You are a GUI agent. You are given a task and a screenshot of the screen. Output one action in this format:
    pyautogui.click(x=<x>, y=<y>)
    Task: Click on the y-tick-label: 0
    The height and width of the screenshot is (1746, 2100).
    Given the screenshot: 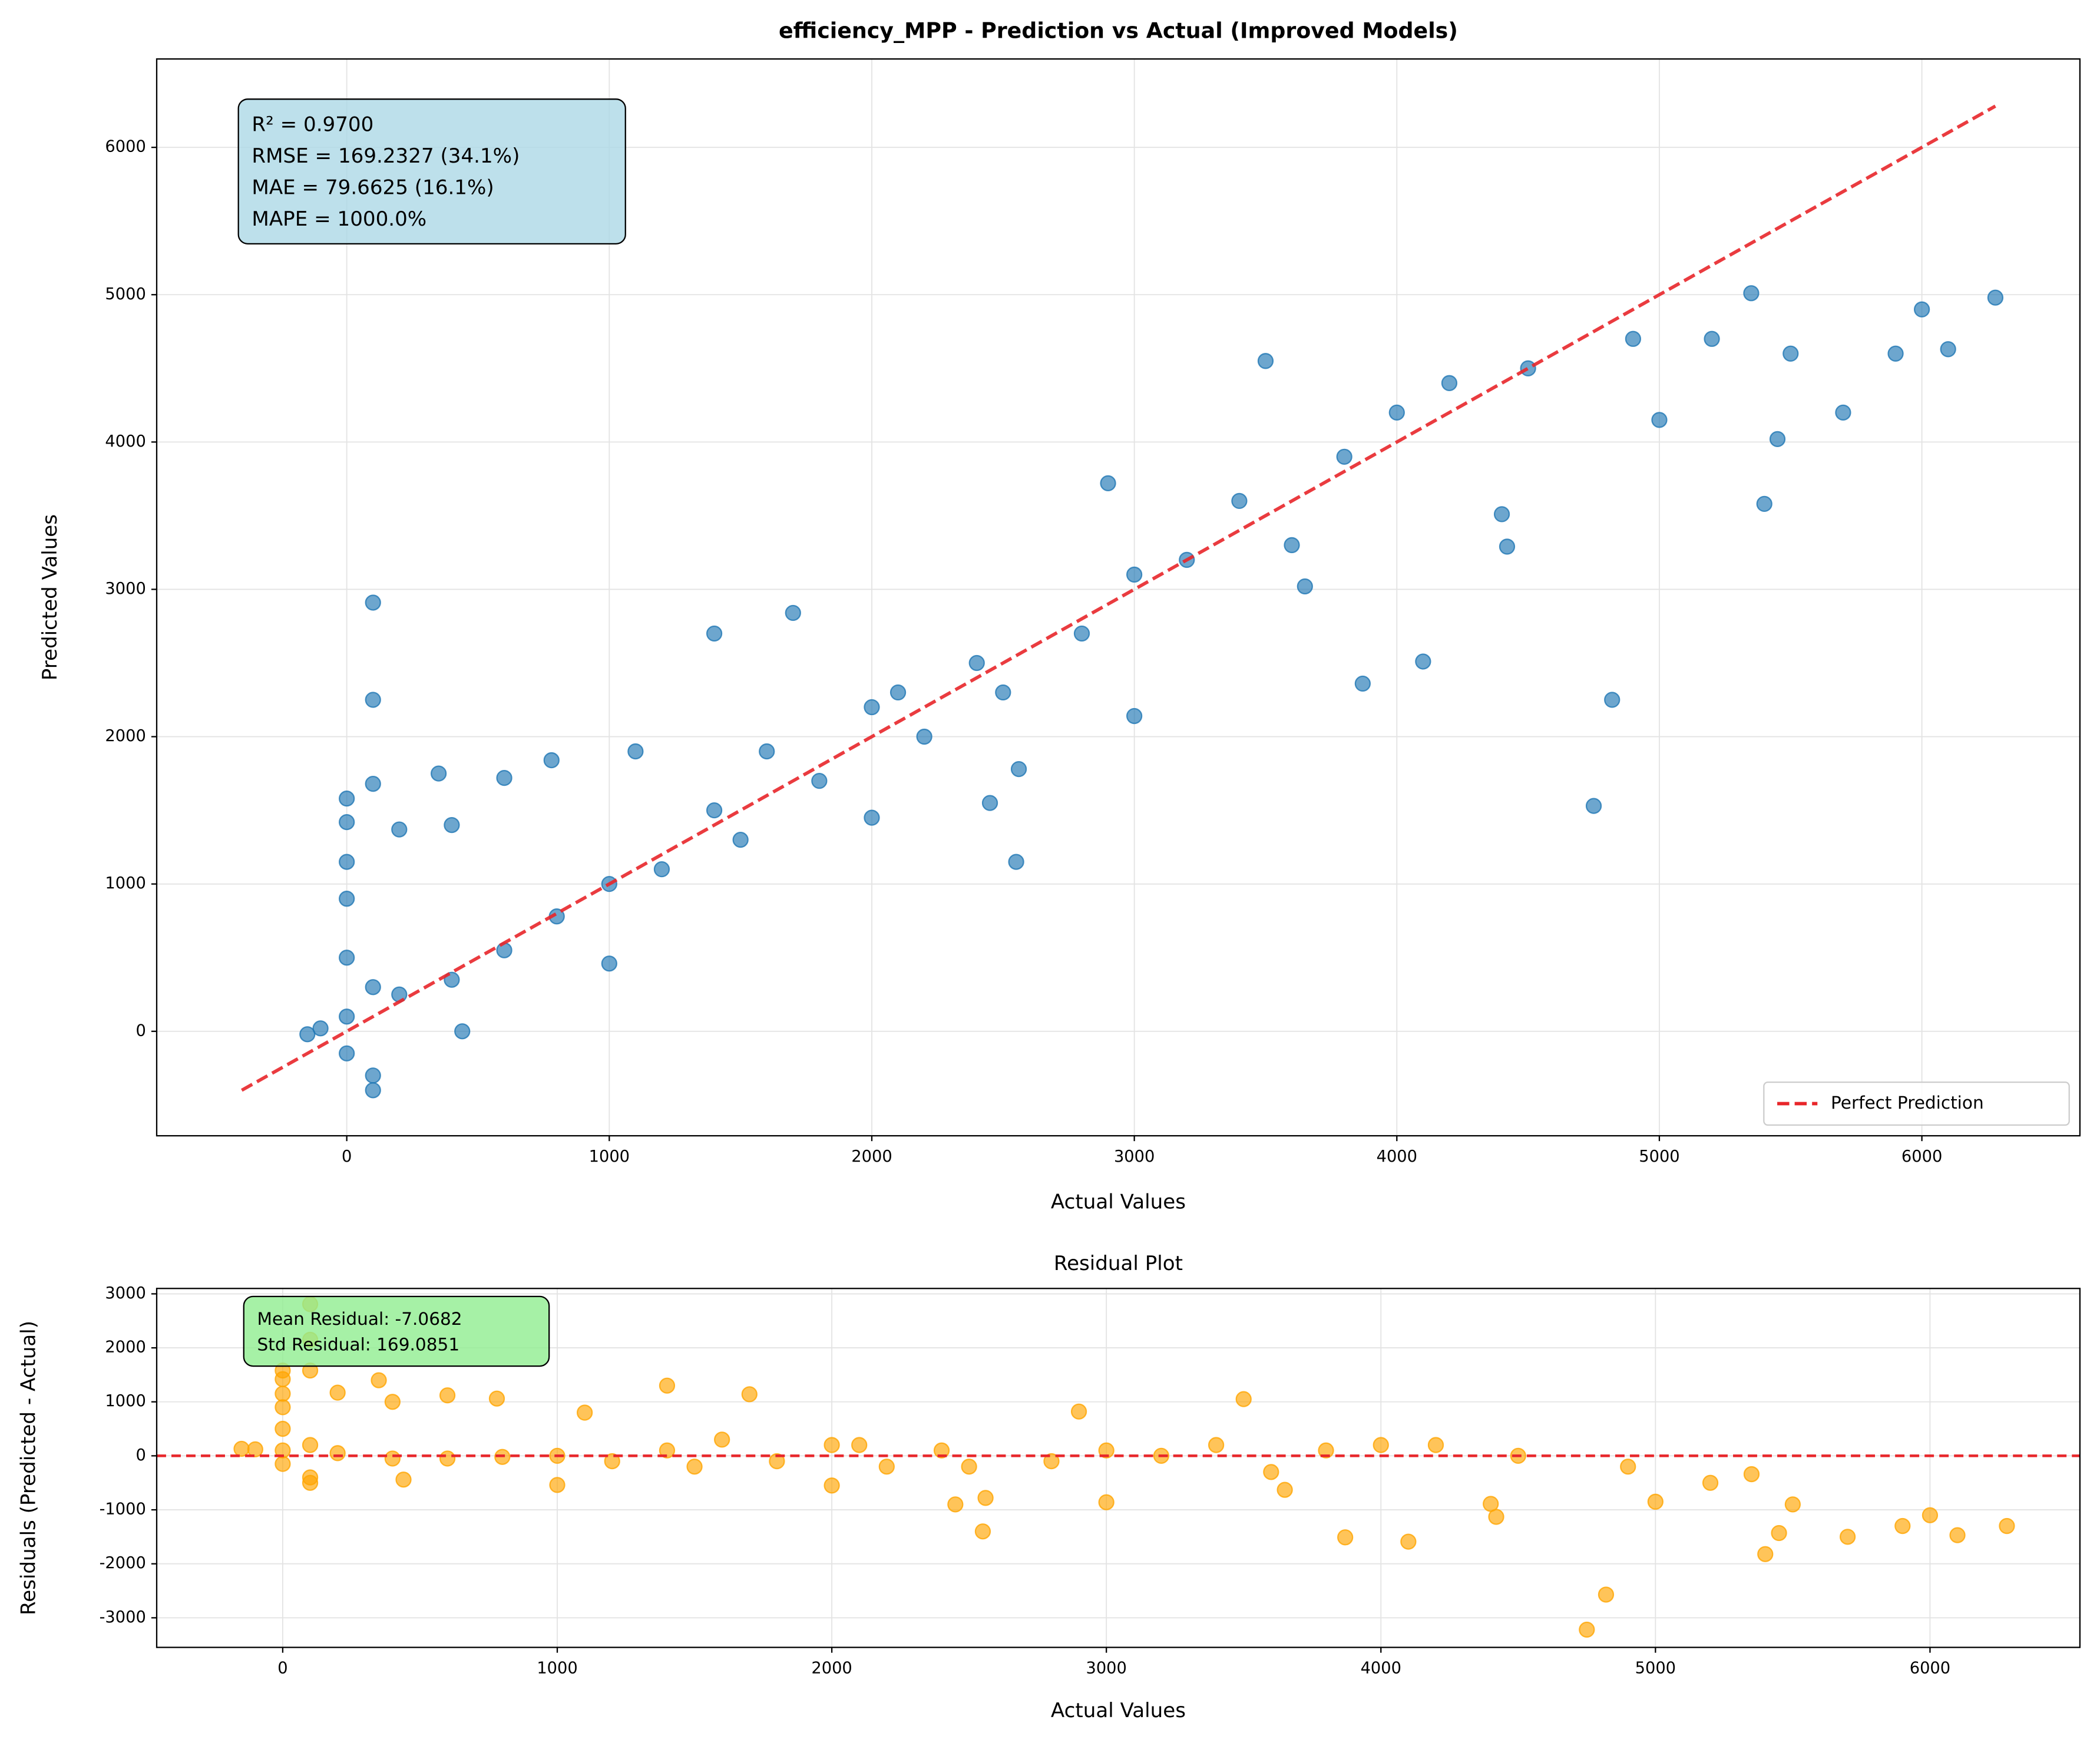 What is the action you would take?
    pyautogui.click(x=140, y=1030)
    